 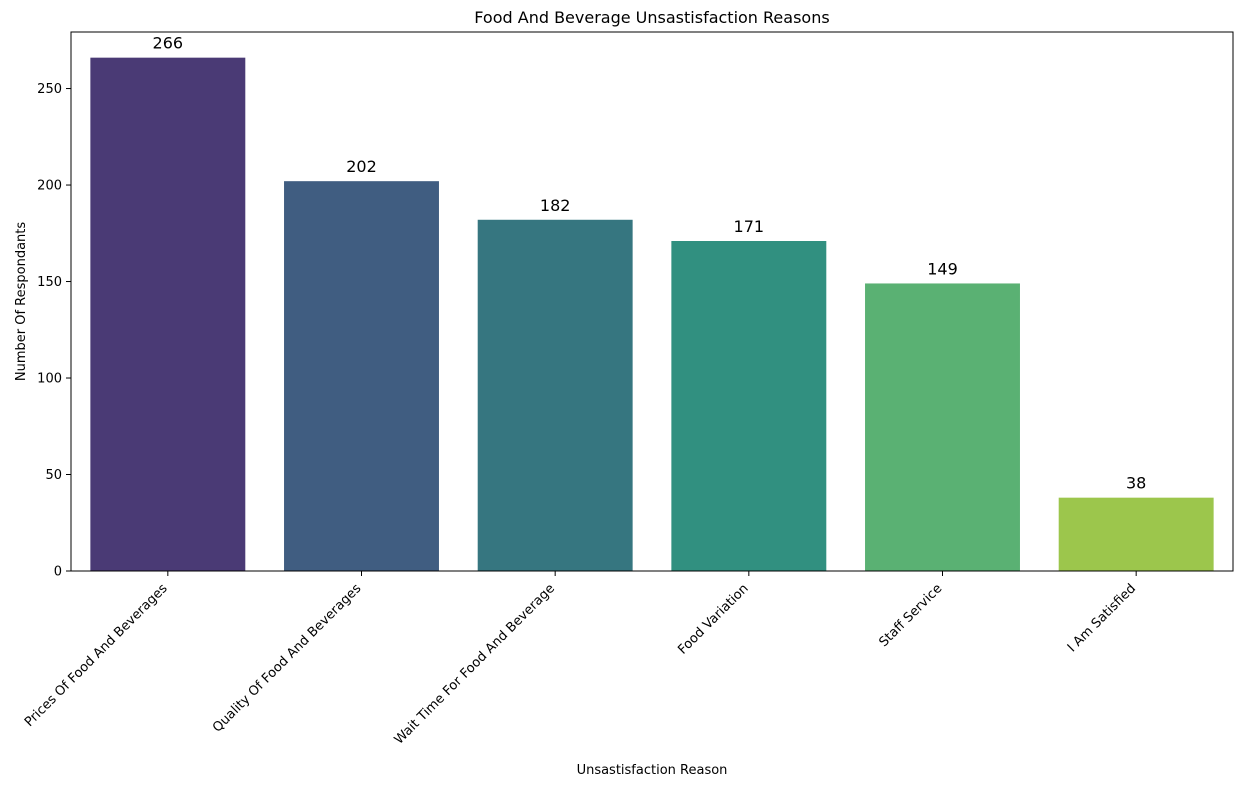 I want to click on bar-value-label: 266, so click(x=168, y=43).